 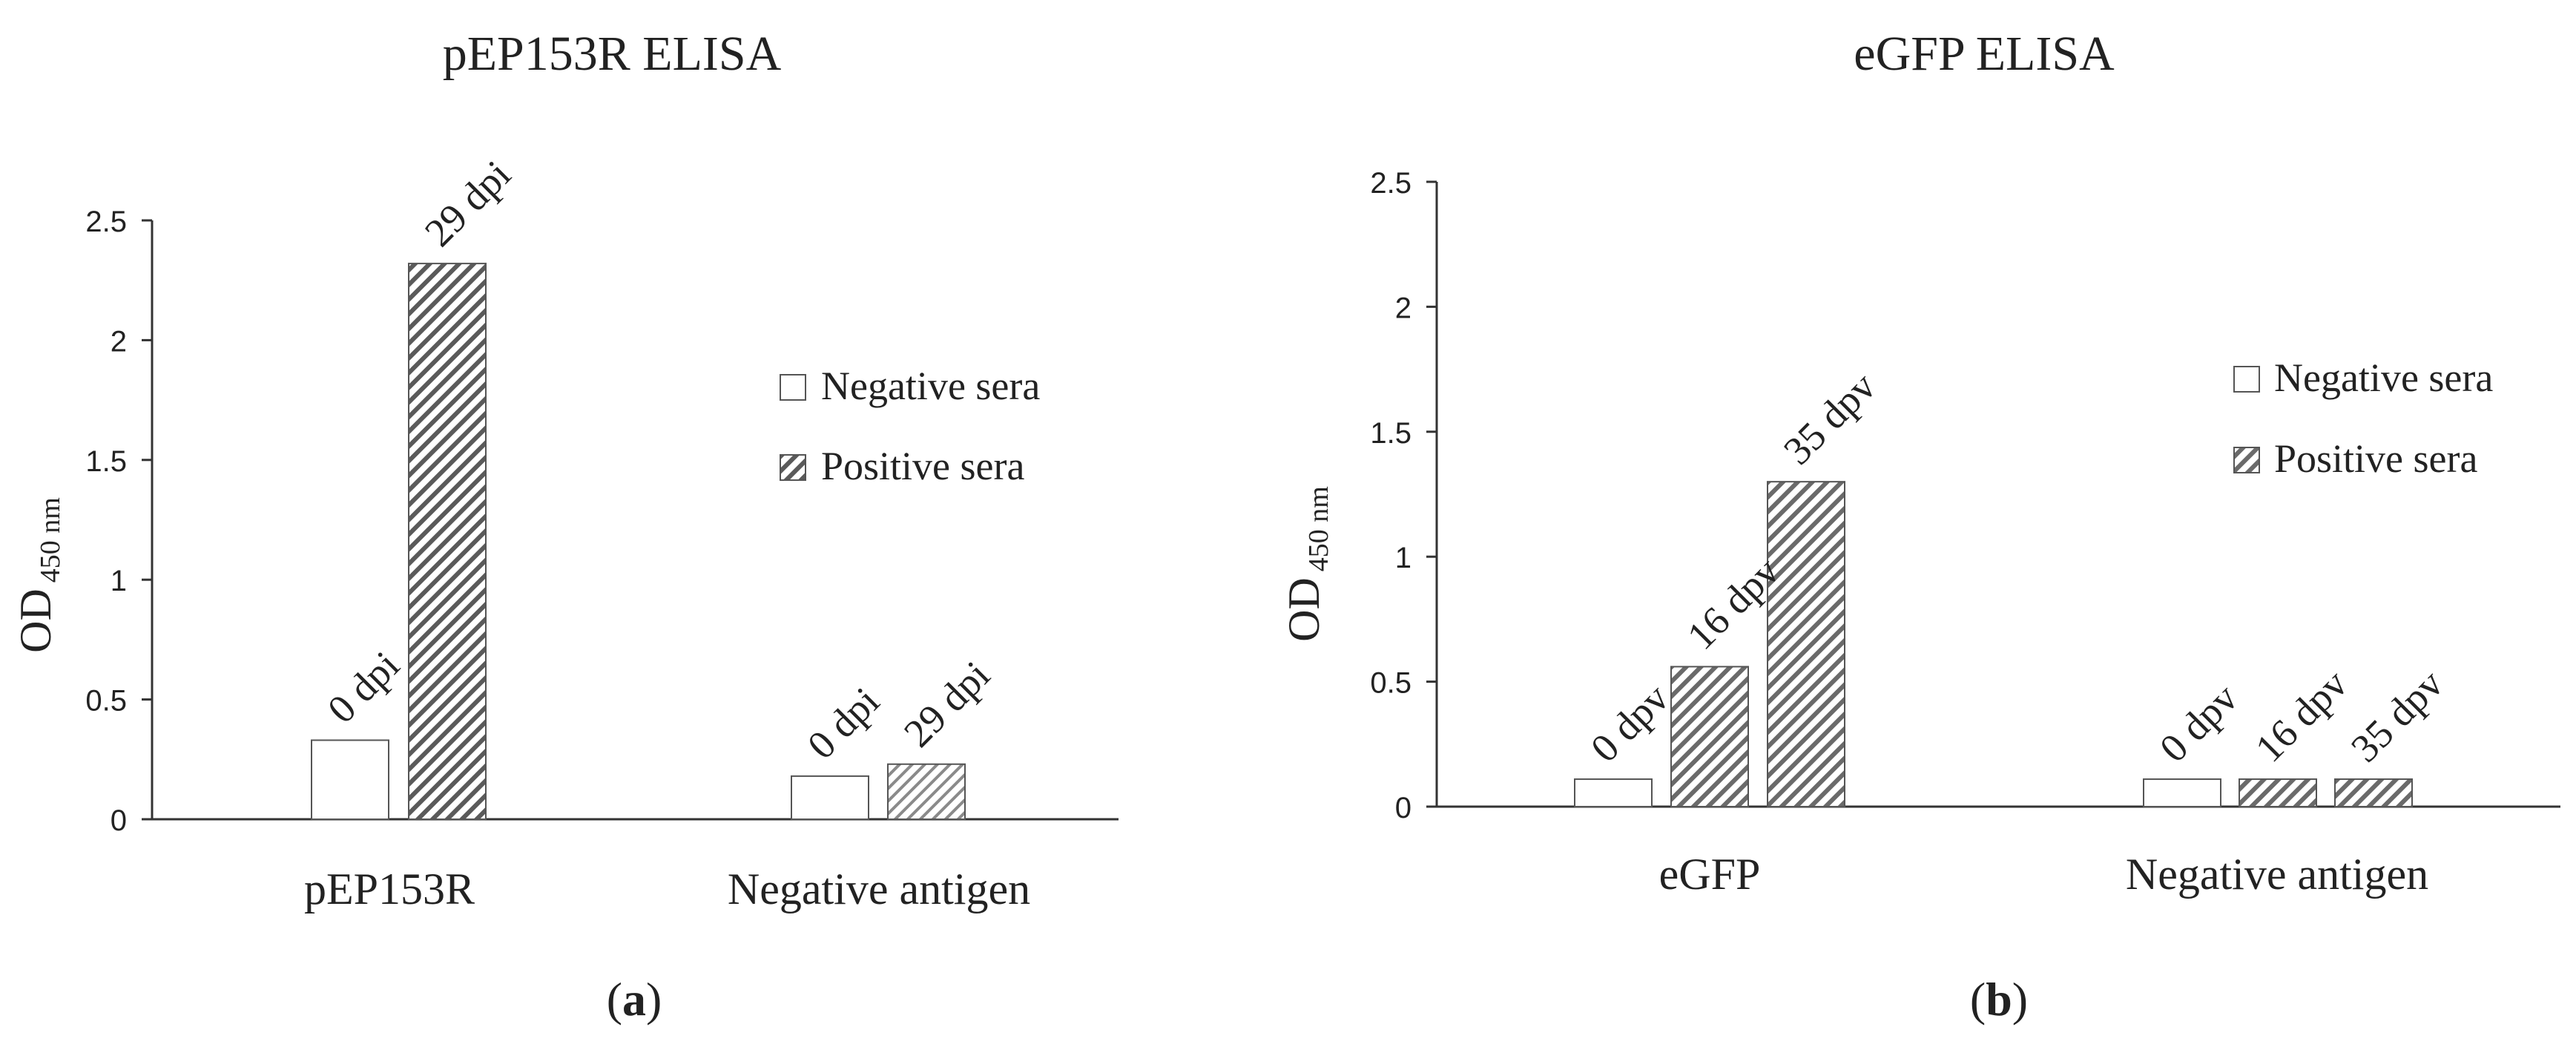 I want to click on panel-b-y-tick-label: 2, so click(x=1403, y=308).